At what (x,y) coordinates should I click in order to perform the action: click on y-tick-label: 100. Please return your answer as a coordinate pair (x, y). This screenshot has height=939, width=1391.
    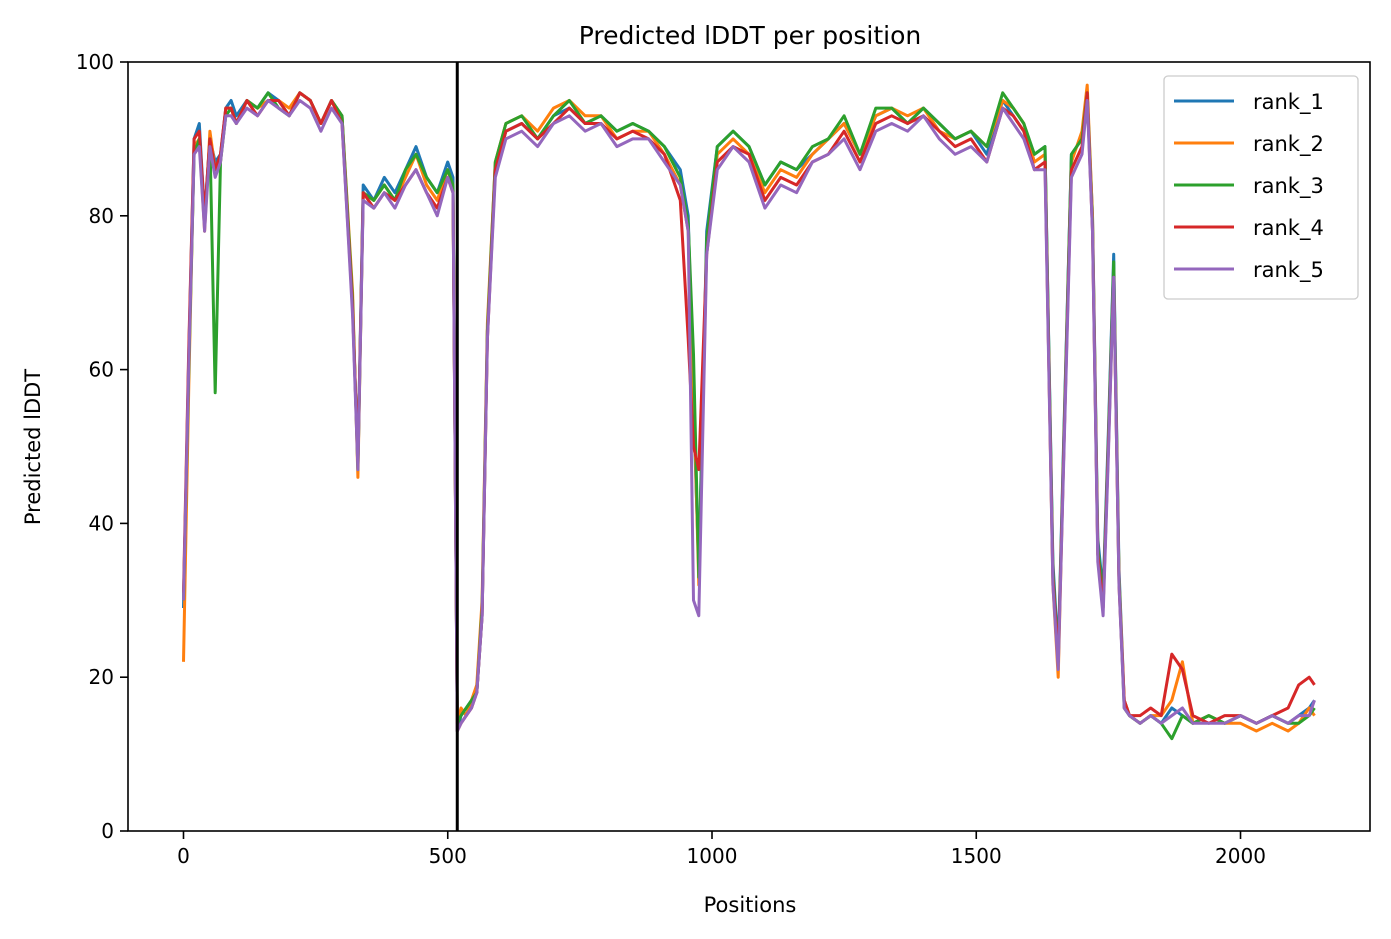
    Looking at the image, I should click on (95, 62).